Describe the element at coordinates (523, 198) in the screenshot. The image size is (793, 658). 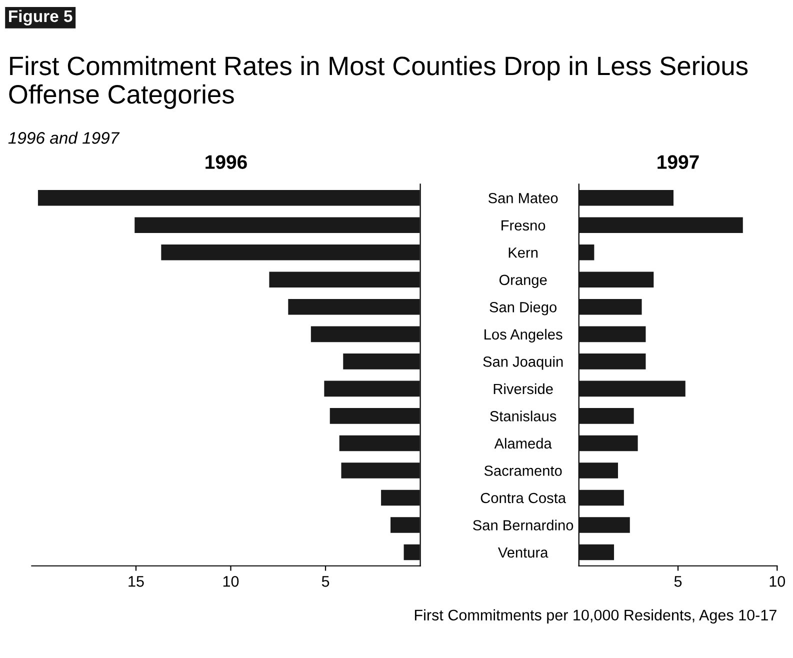
I see `y-tick-label: San Mateo` at that location.